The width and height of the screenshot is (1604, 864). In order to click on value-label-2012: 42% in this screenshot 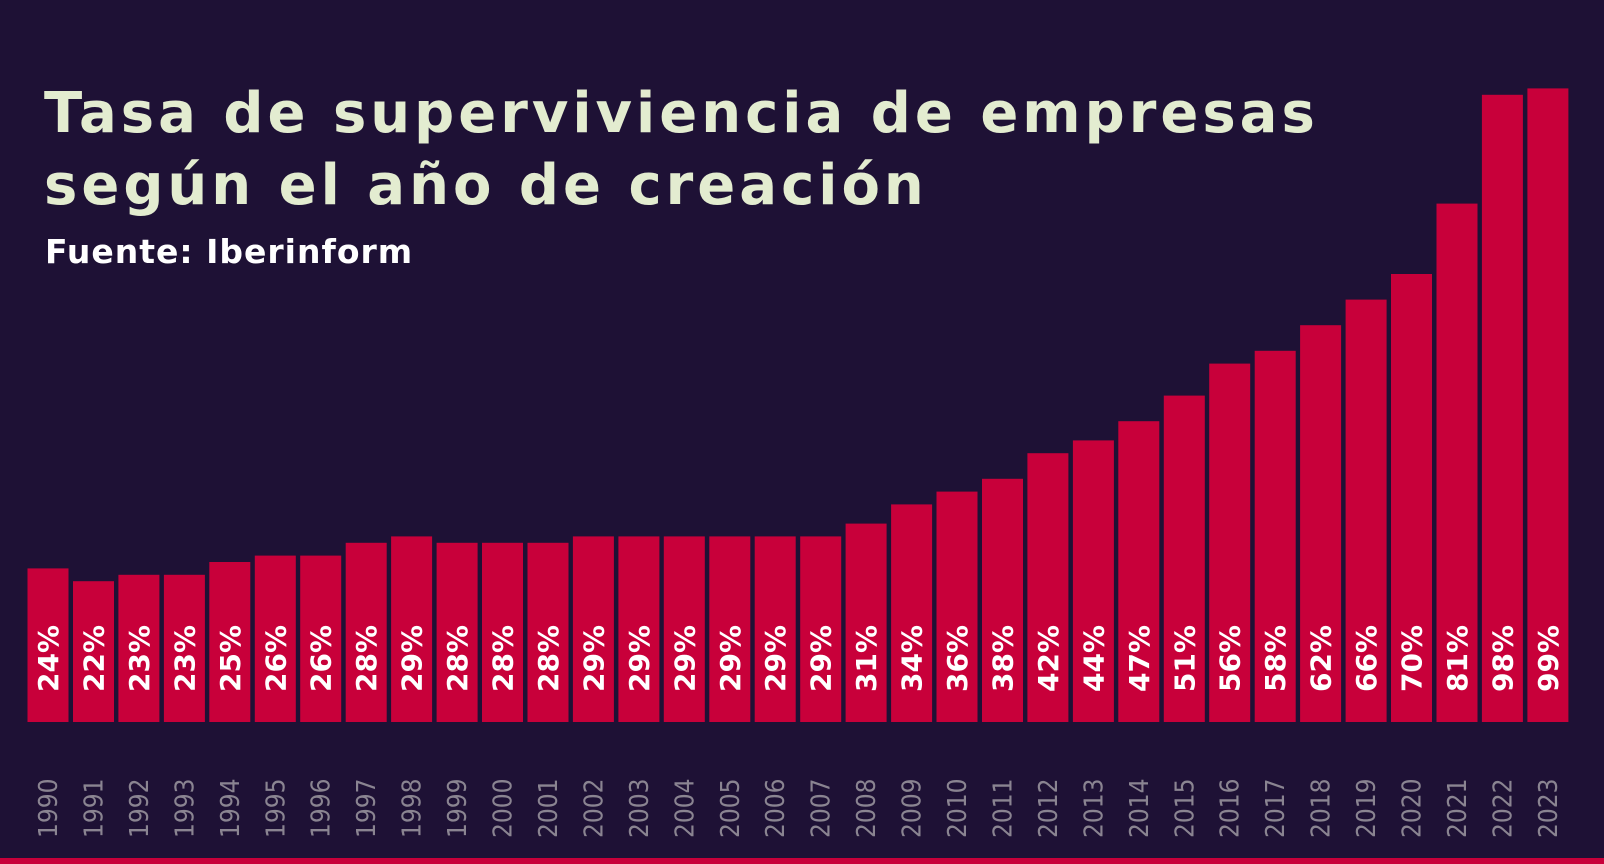, I will do `click(1048, 658)`.